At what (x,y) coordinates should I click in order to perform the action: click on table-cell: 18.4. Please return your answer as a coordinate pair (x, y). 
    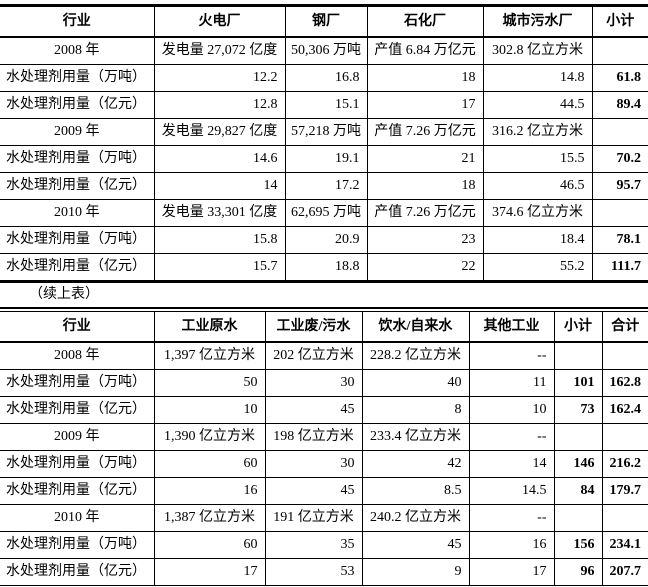
    Looking at the image, I should click on (537, 240).